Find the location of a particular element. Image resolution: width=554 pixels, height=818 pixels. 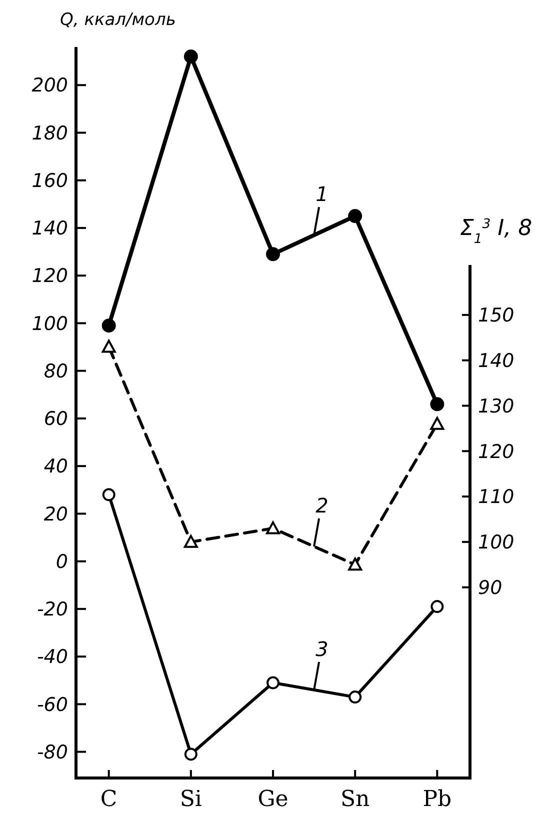

annotation: 3 is located at coordinates (322, 648).